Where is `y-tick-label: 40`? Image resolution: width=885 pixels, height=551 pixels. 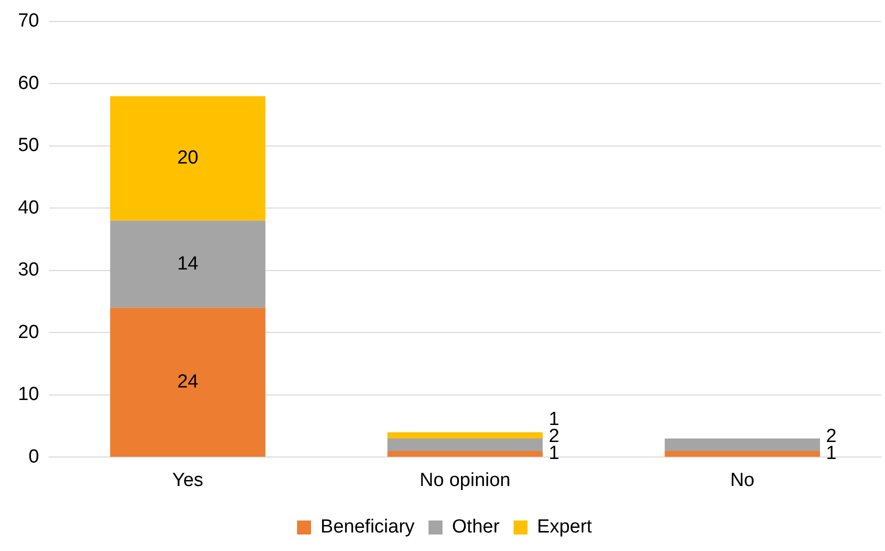
y-tick-label: 40 is located at coordinates (29, 207).